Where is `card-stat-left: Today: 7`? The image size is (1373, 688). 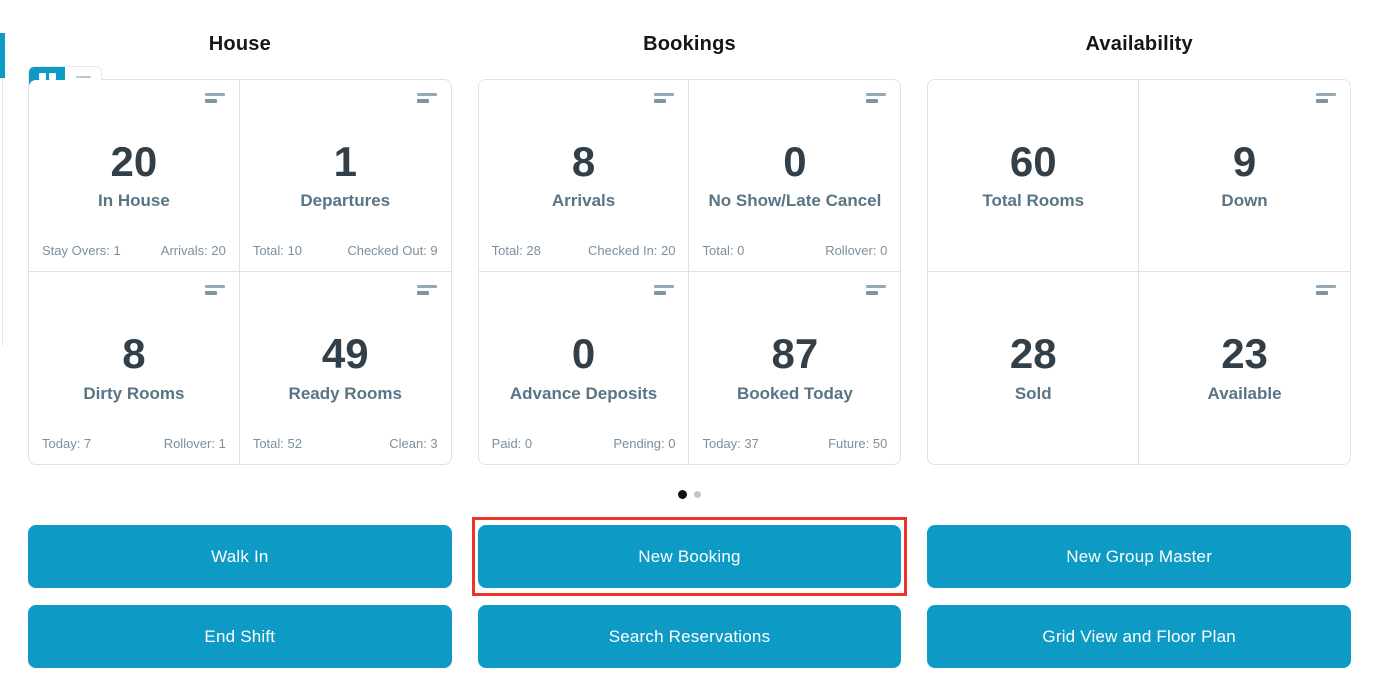
card-stat-left: Today: 7 is located at coordinates (67, 443).